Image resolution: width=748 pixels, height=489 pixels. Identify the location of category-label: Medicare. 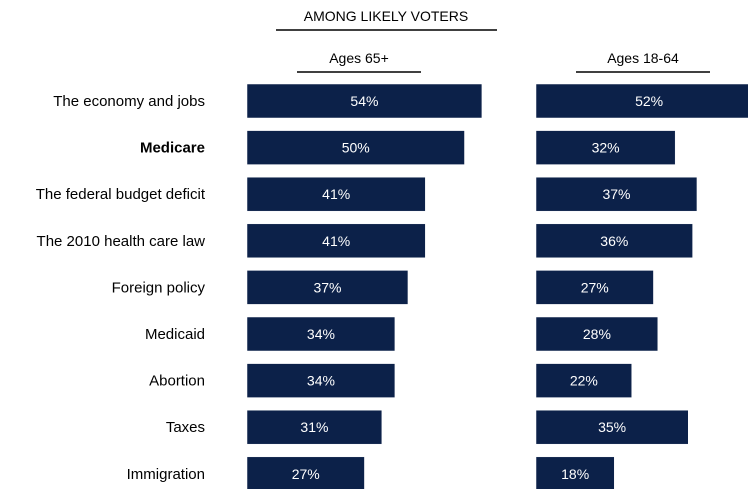
(172, 148).